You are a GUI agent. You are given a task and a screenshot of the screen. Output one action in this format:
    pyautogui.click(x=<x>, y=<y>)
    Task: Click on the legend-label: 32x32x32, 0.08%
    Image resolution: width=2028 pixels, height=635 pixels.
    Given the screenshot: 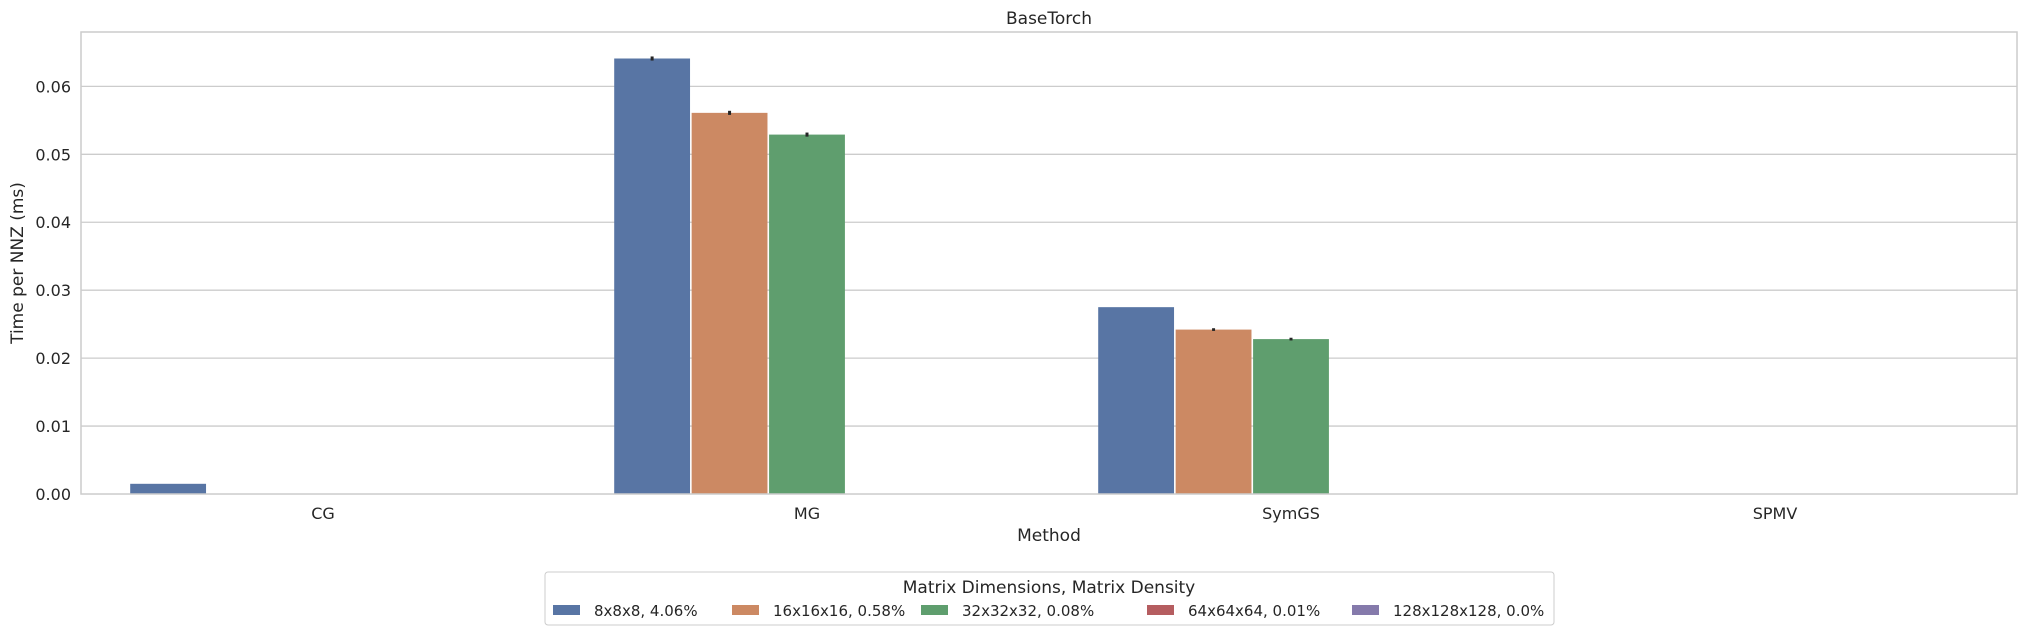 What is the action you would take?
    pyautogui.click(x=1028, y=611)
    